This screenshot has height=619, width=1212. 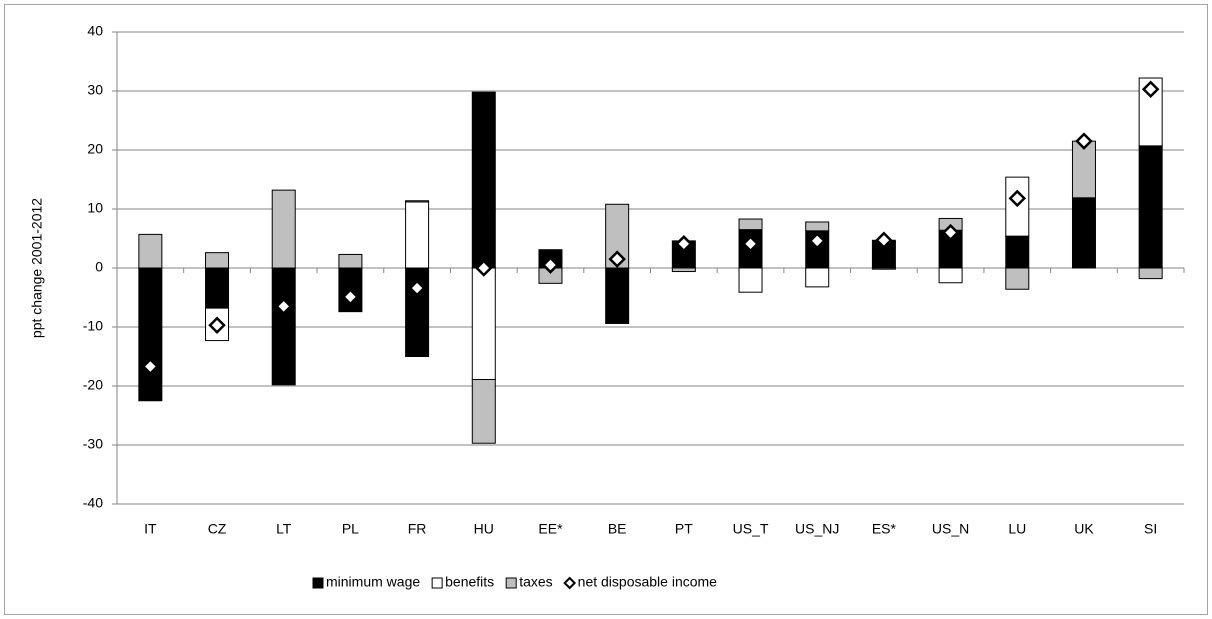 I want to click on x-tick-label: SI, so click(x=1150, y=529).